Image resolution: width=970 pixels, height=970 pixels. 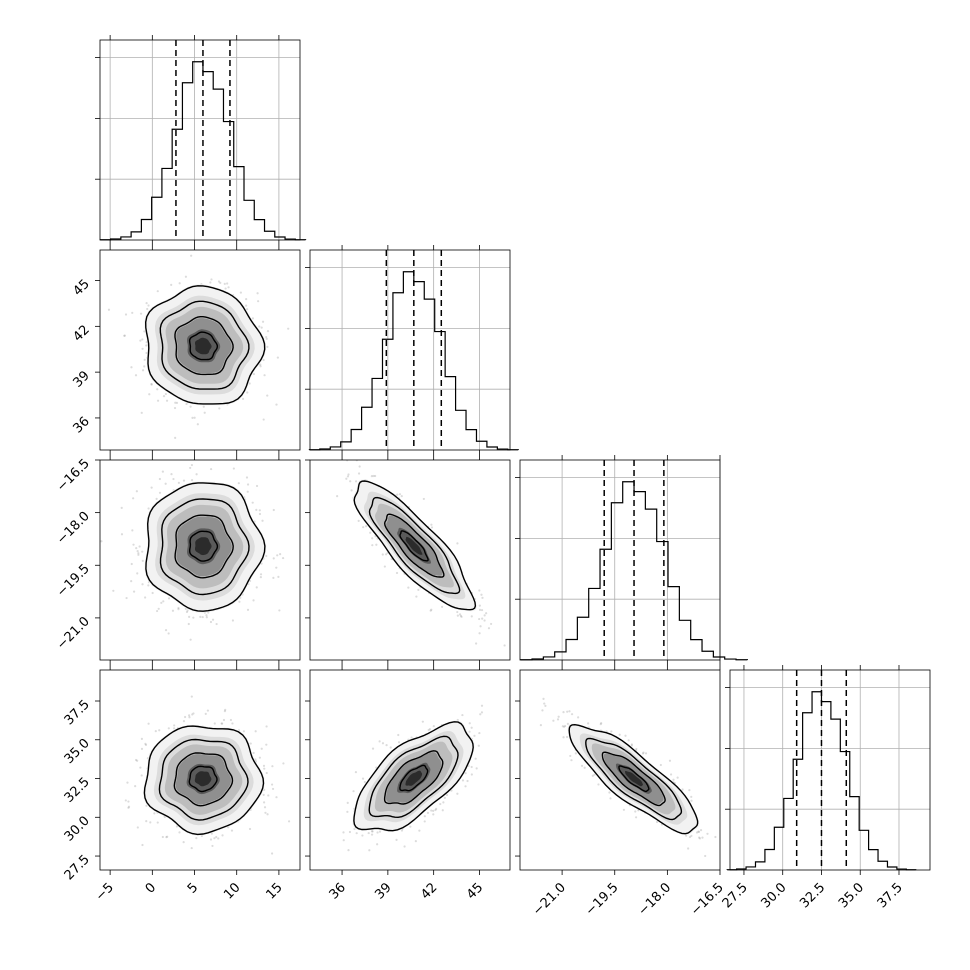 What do you see at coordinates (151, 888) in the screenshot?
I see `x-tick-label-0-1: 0` at bounding box center [151, 888].